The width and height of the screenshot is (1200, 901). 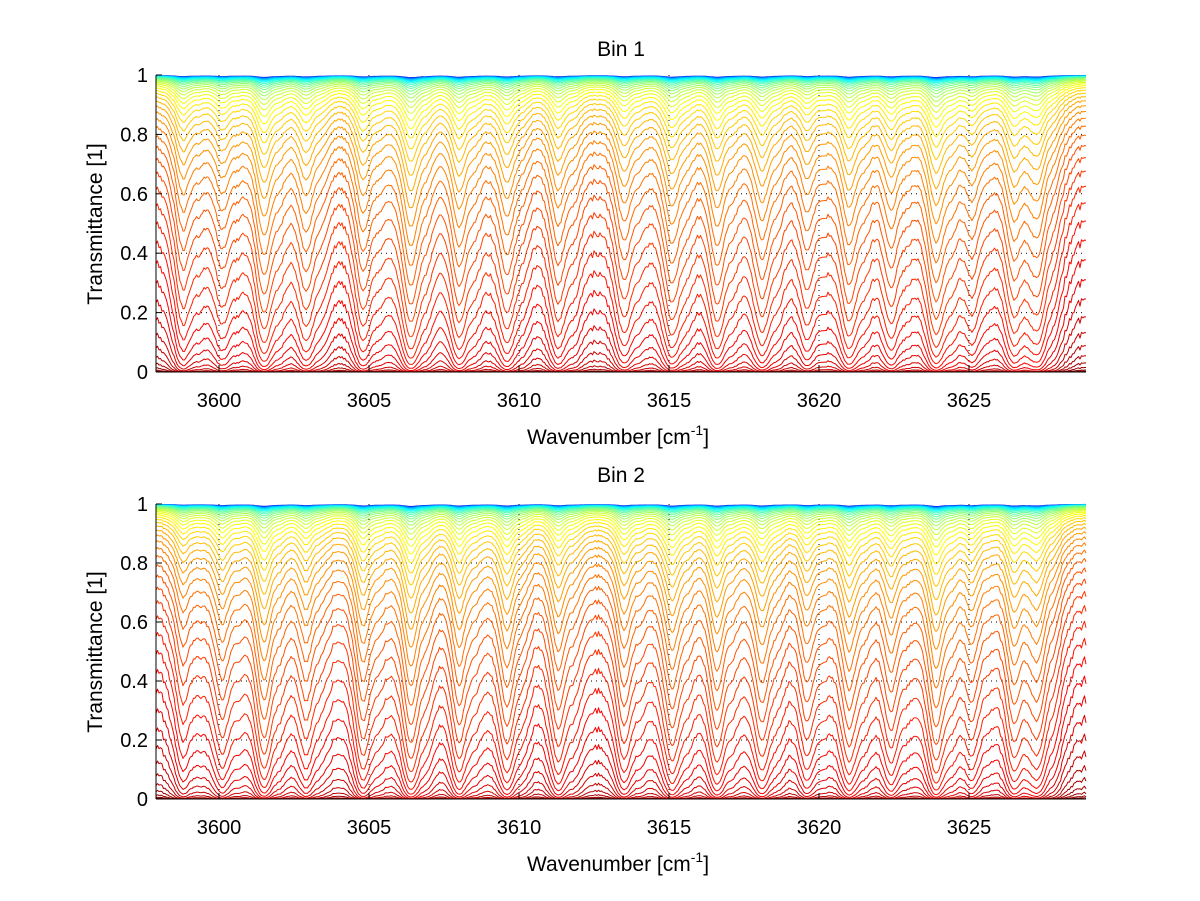 I want to click on y-tick-label: 1, so click(x=142, y=505).